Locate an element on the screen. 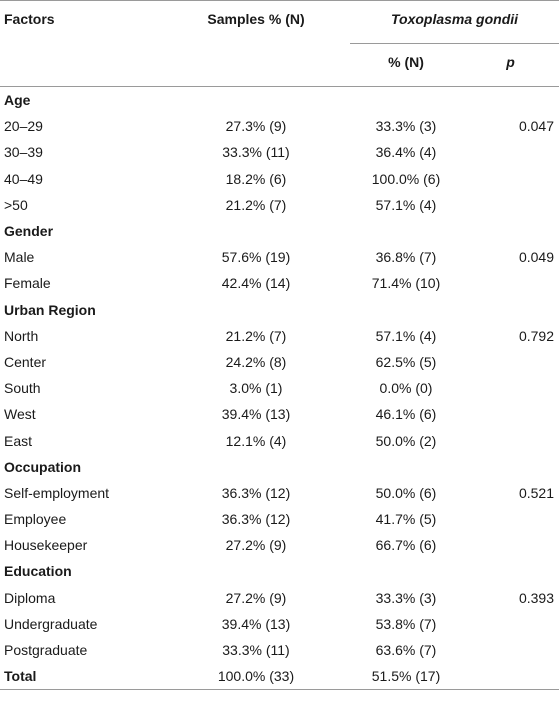  row-label: Self-employment is located at coordinates (57, 492).